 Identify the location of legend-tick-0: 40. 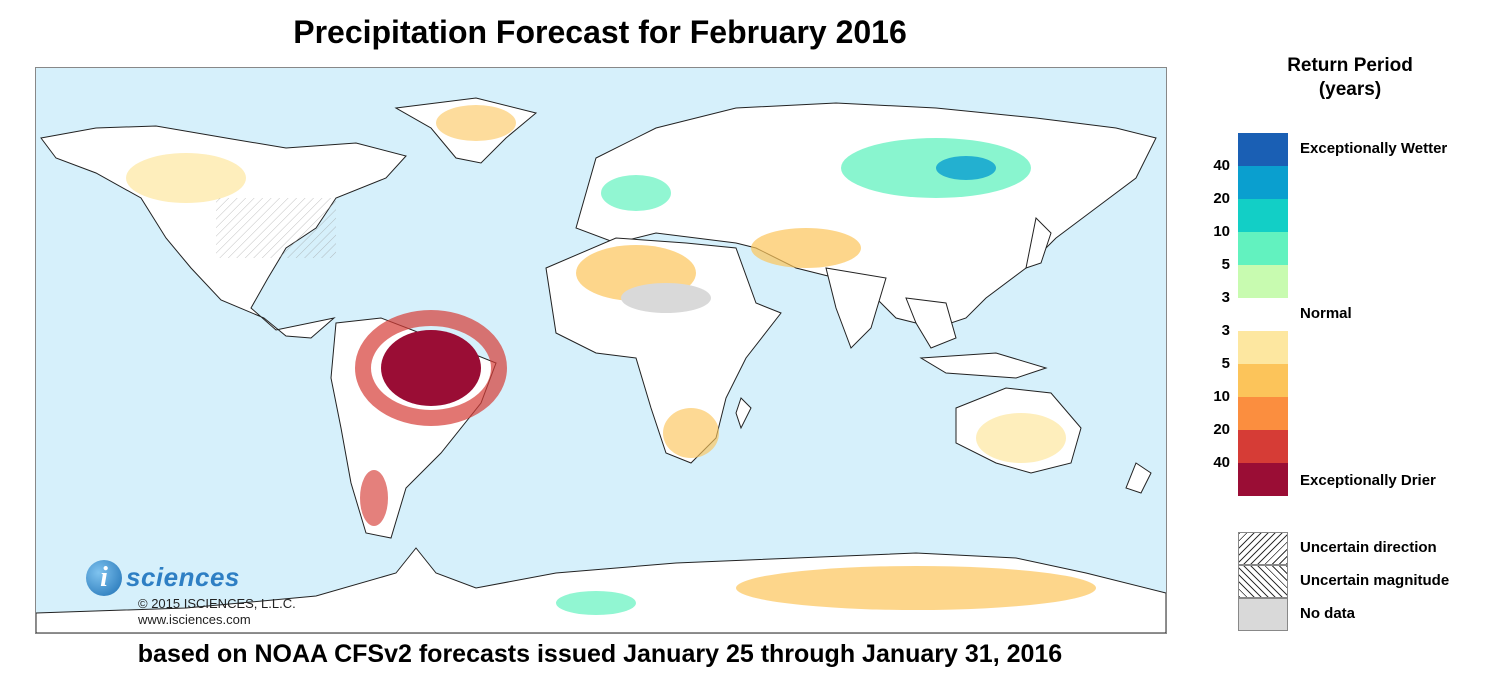
(1221, 165).